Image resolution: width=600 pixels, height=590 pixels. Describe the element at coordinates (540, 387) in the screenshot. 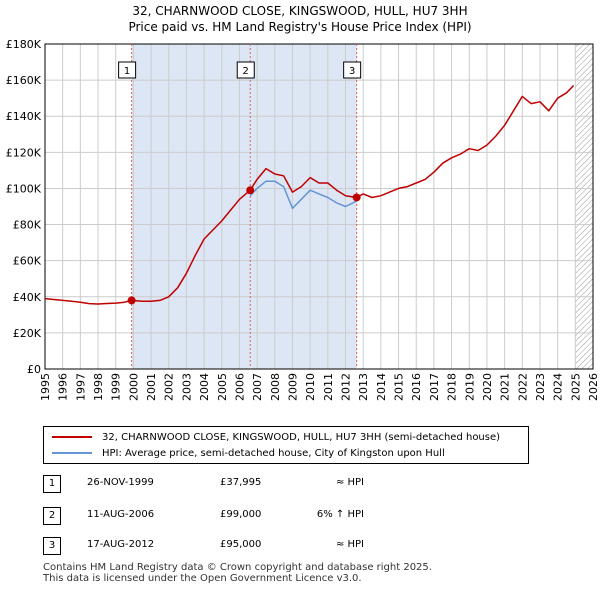

I see `x-tick-label: 2023` at that location.